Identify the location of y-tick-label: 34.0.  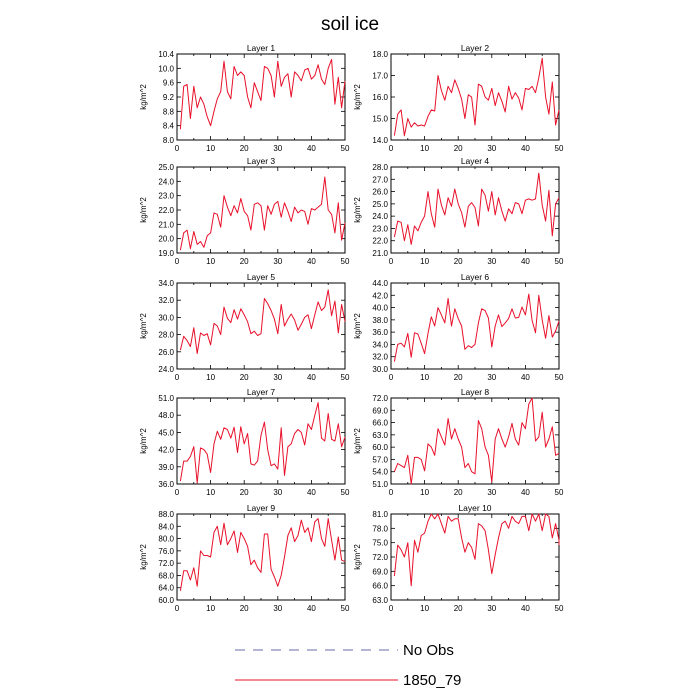
(380, 344).